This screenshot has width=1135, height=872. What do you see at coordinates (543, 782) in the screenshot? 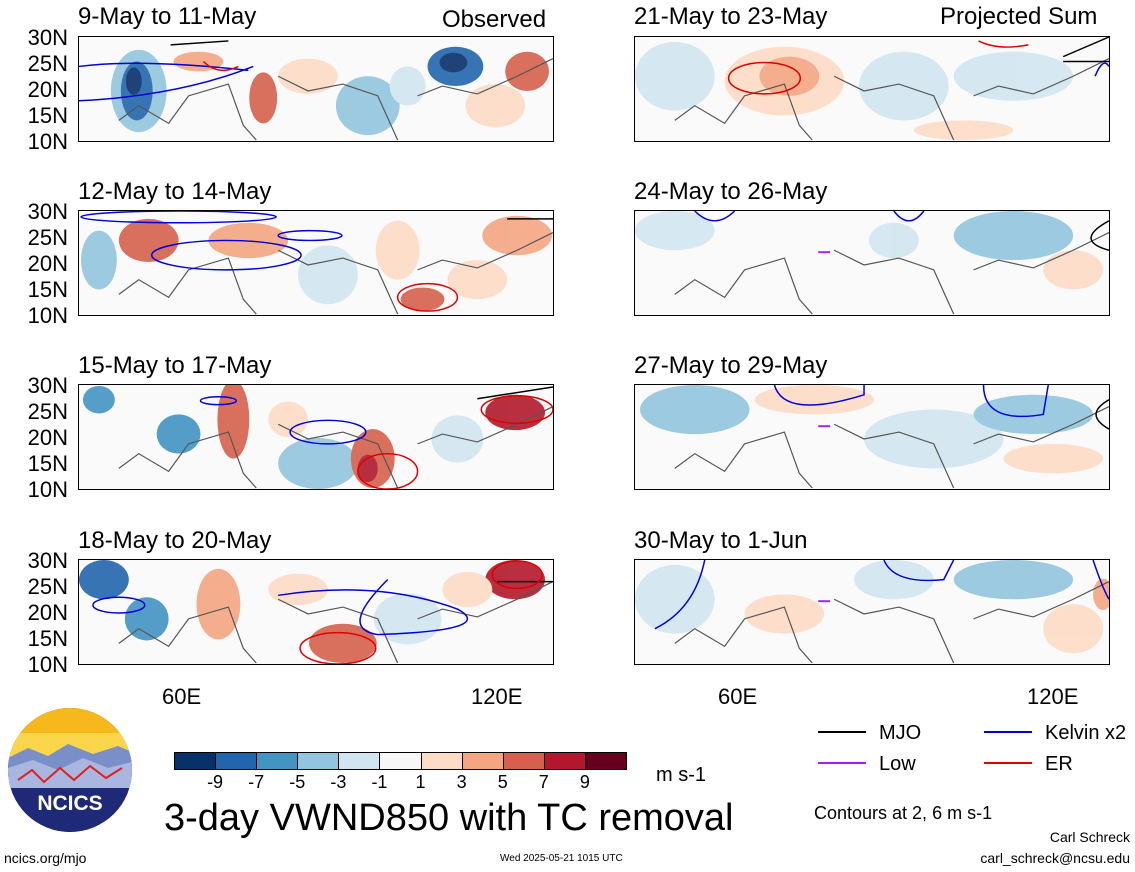
I see `colorbar-tick-label: 7` at bounding box center [543, 782].